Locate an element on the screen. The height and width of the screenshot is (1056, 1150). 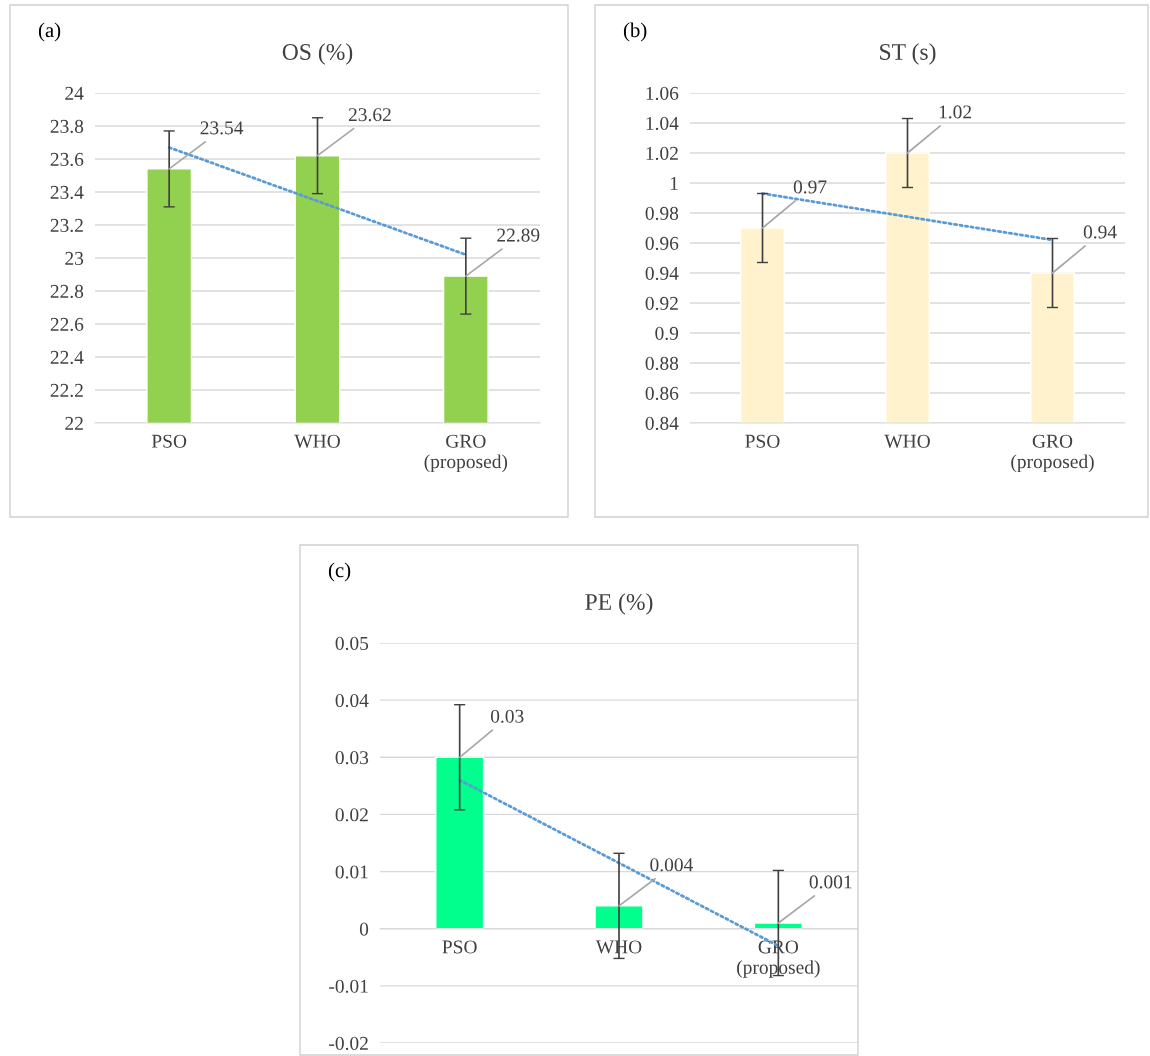
y-tick-label: 22.4 is located at coordinates (67, 357).